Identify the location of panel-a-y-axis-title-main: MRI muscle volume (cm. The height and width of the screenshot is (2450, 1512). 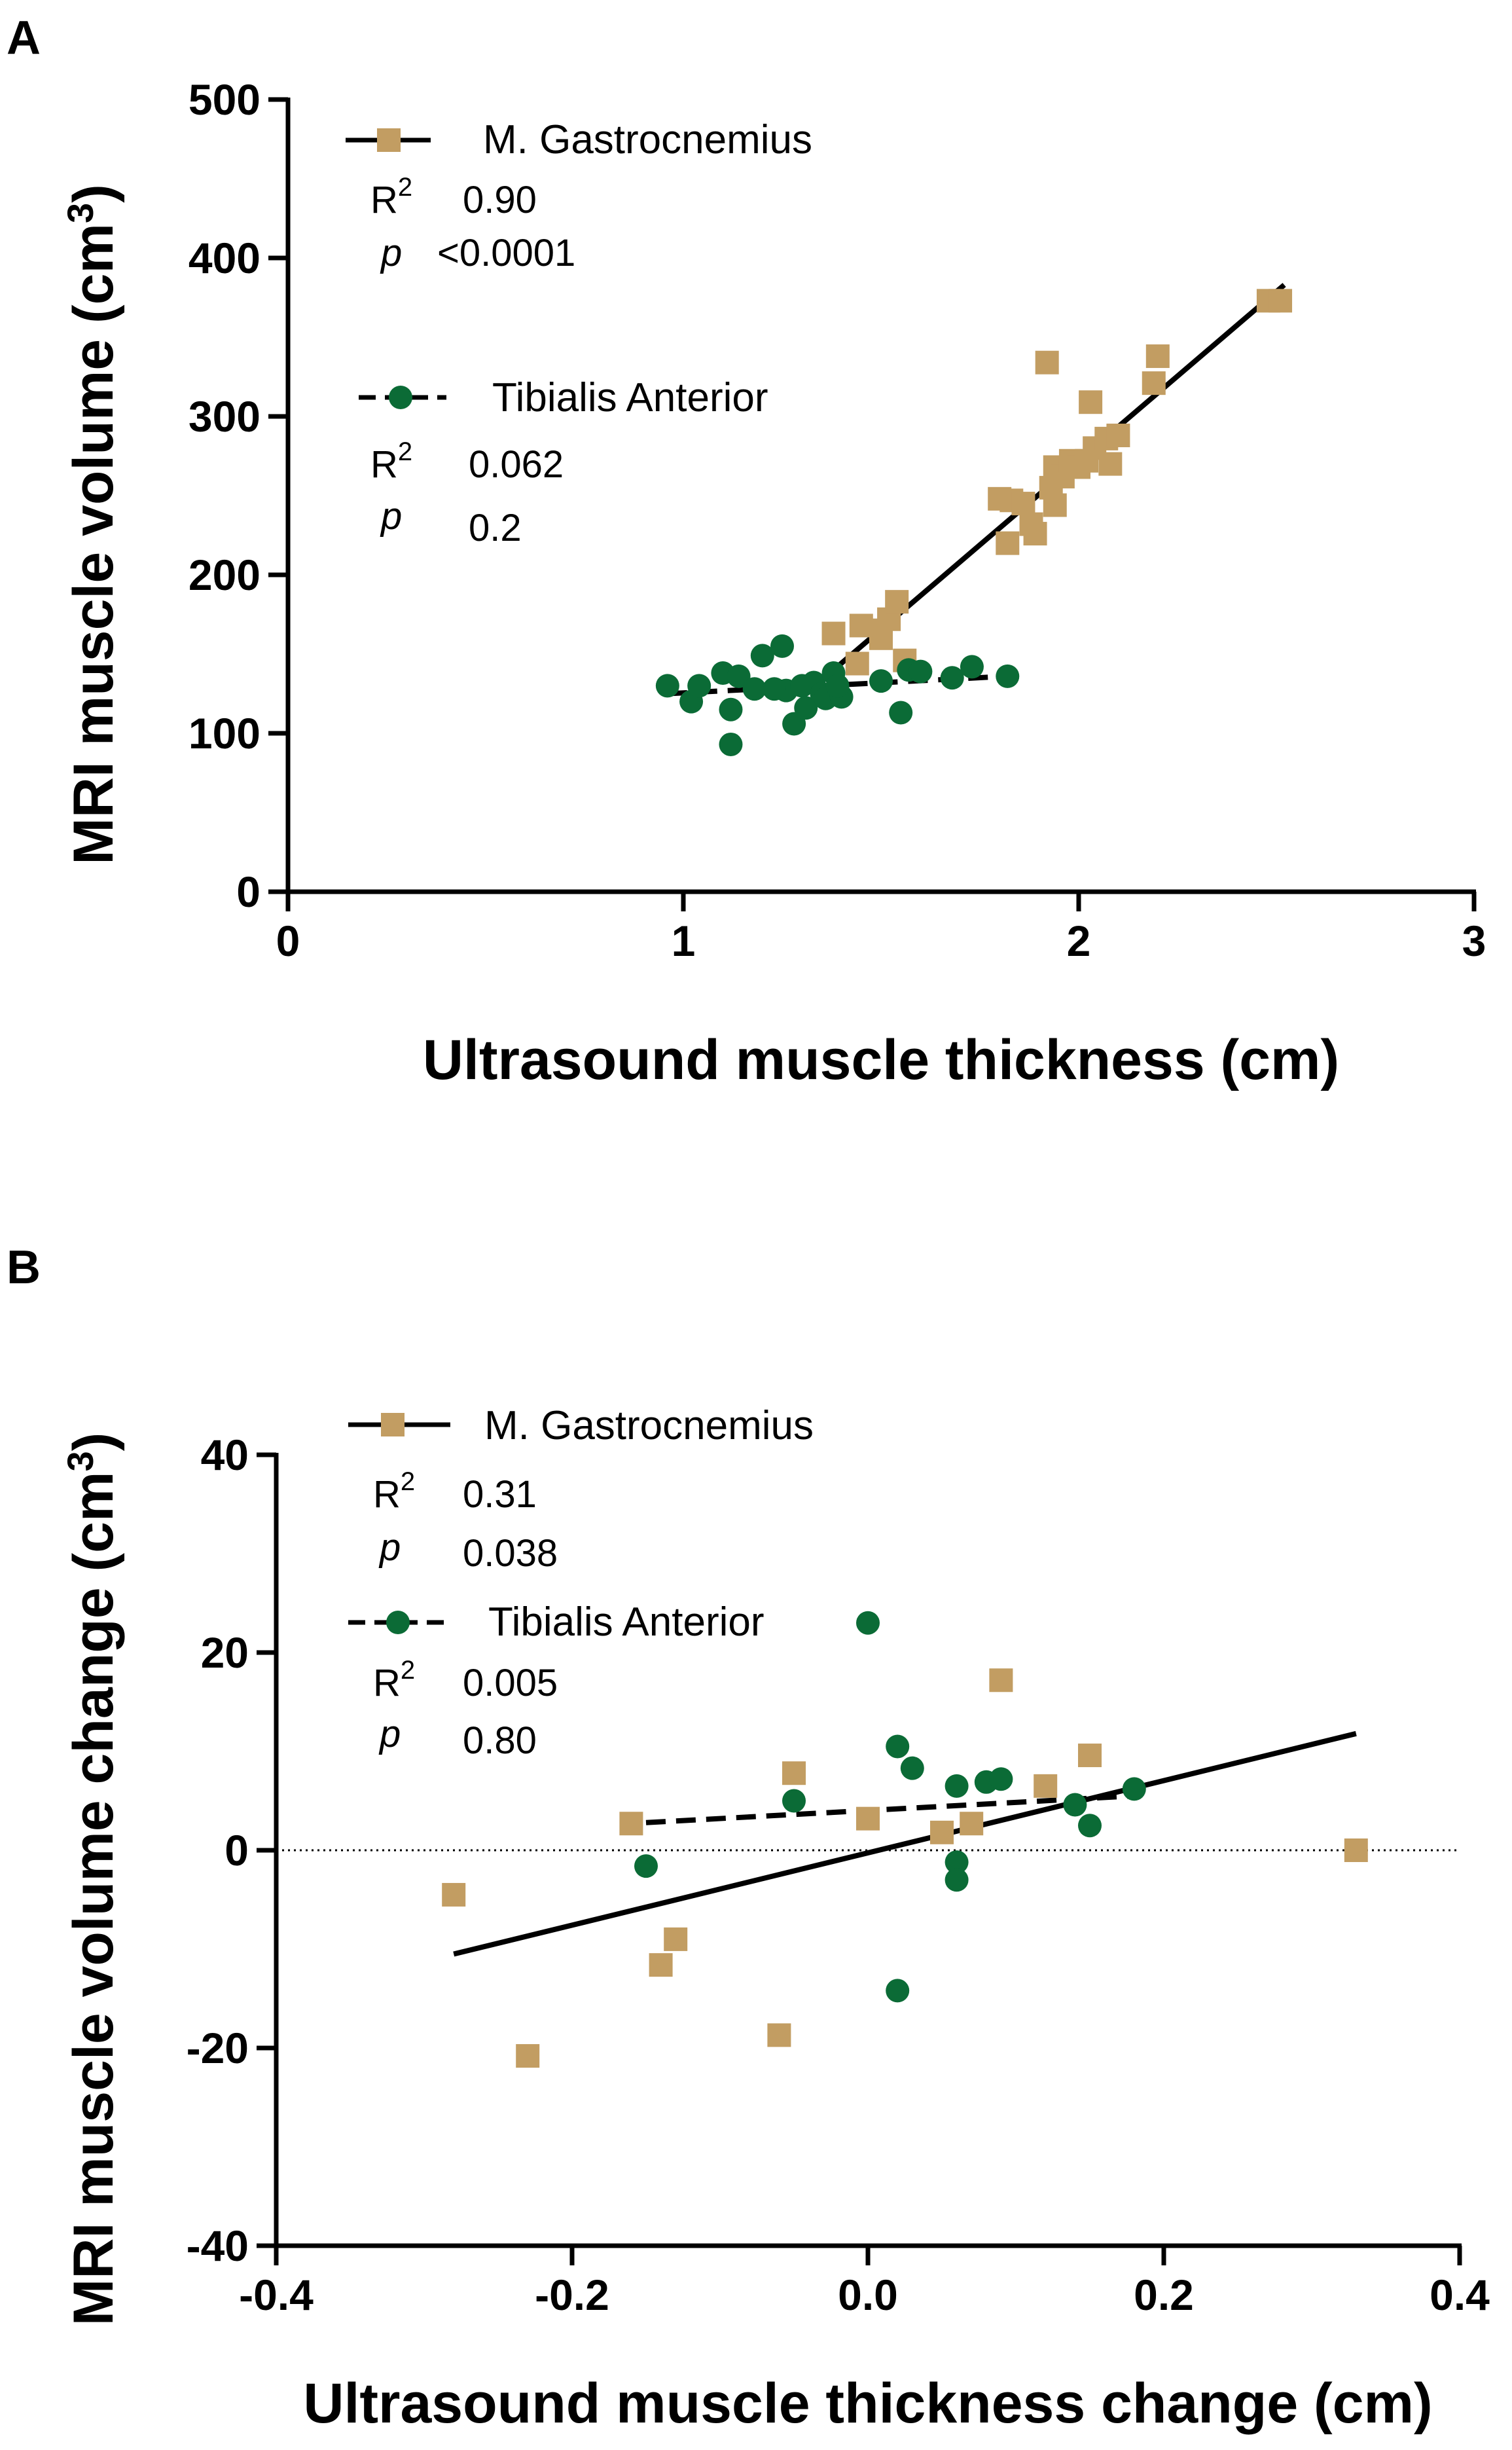
(93, 544).